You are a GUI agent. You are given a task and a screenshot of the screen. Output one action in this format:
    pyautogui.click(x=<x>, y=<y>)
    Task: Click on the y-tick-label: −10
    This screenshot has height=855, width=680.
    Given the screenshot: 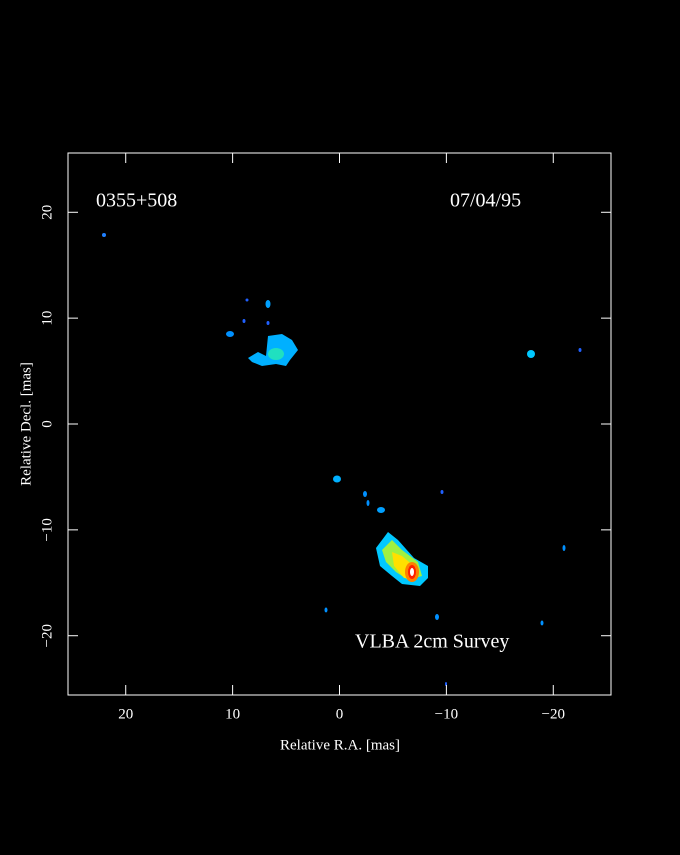 What is the action you would take?
    pyautogui.click(x=47, y=529)
    